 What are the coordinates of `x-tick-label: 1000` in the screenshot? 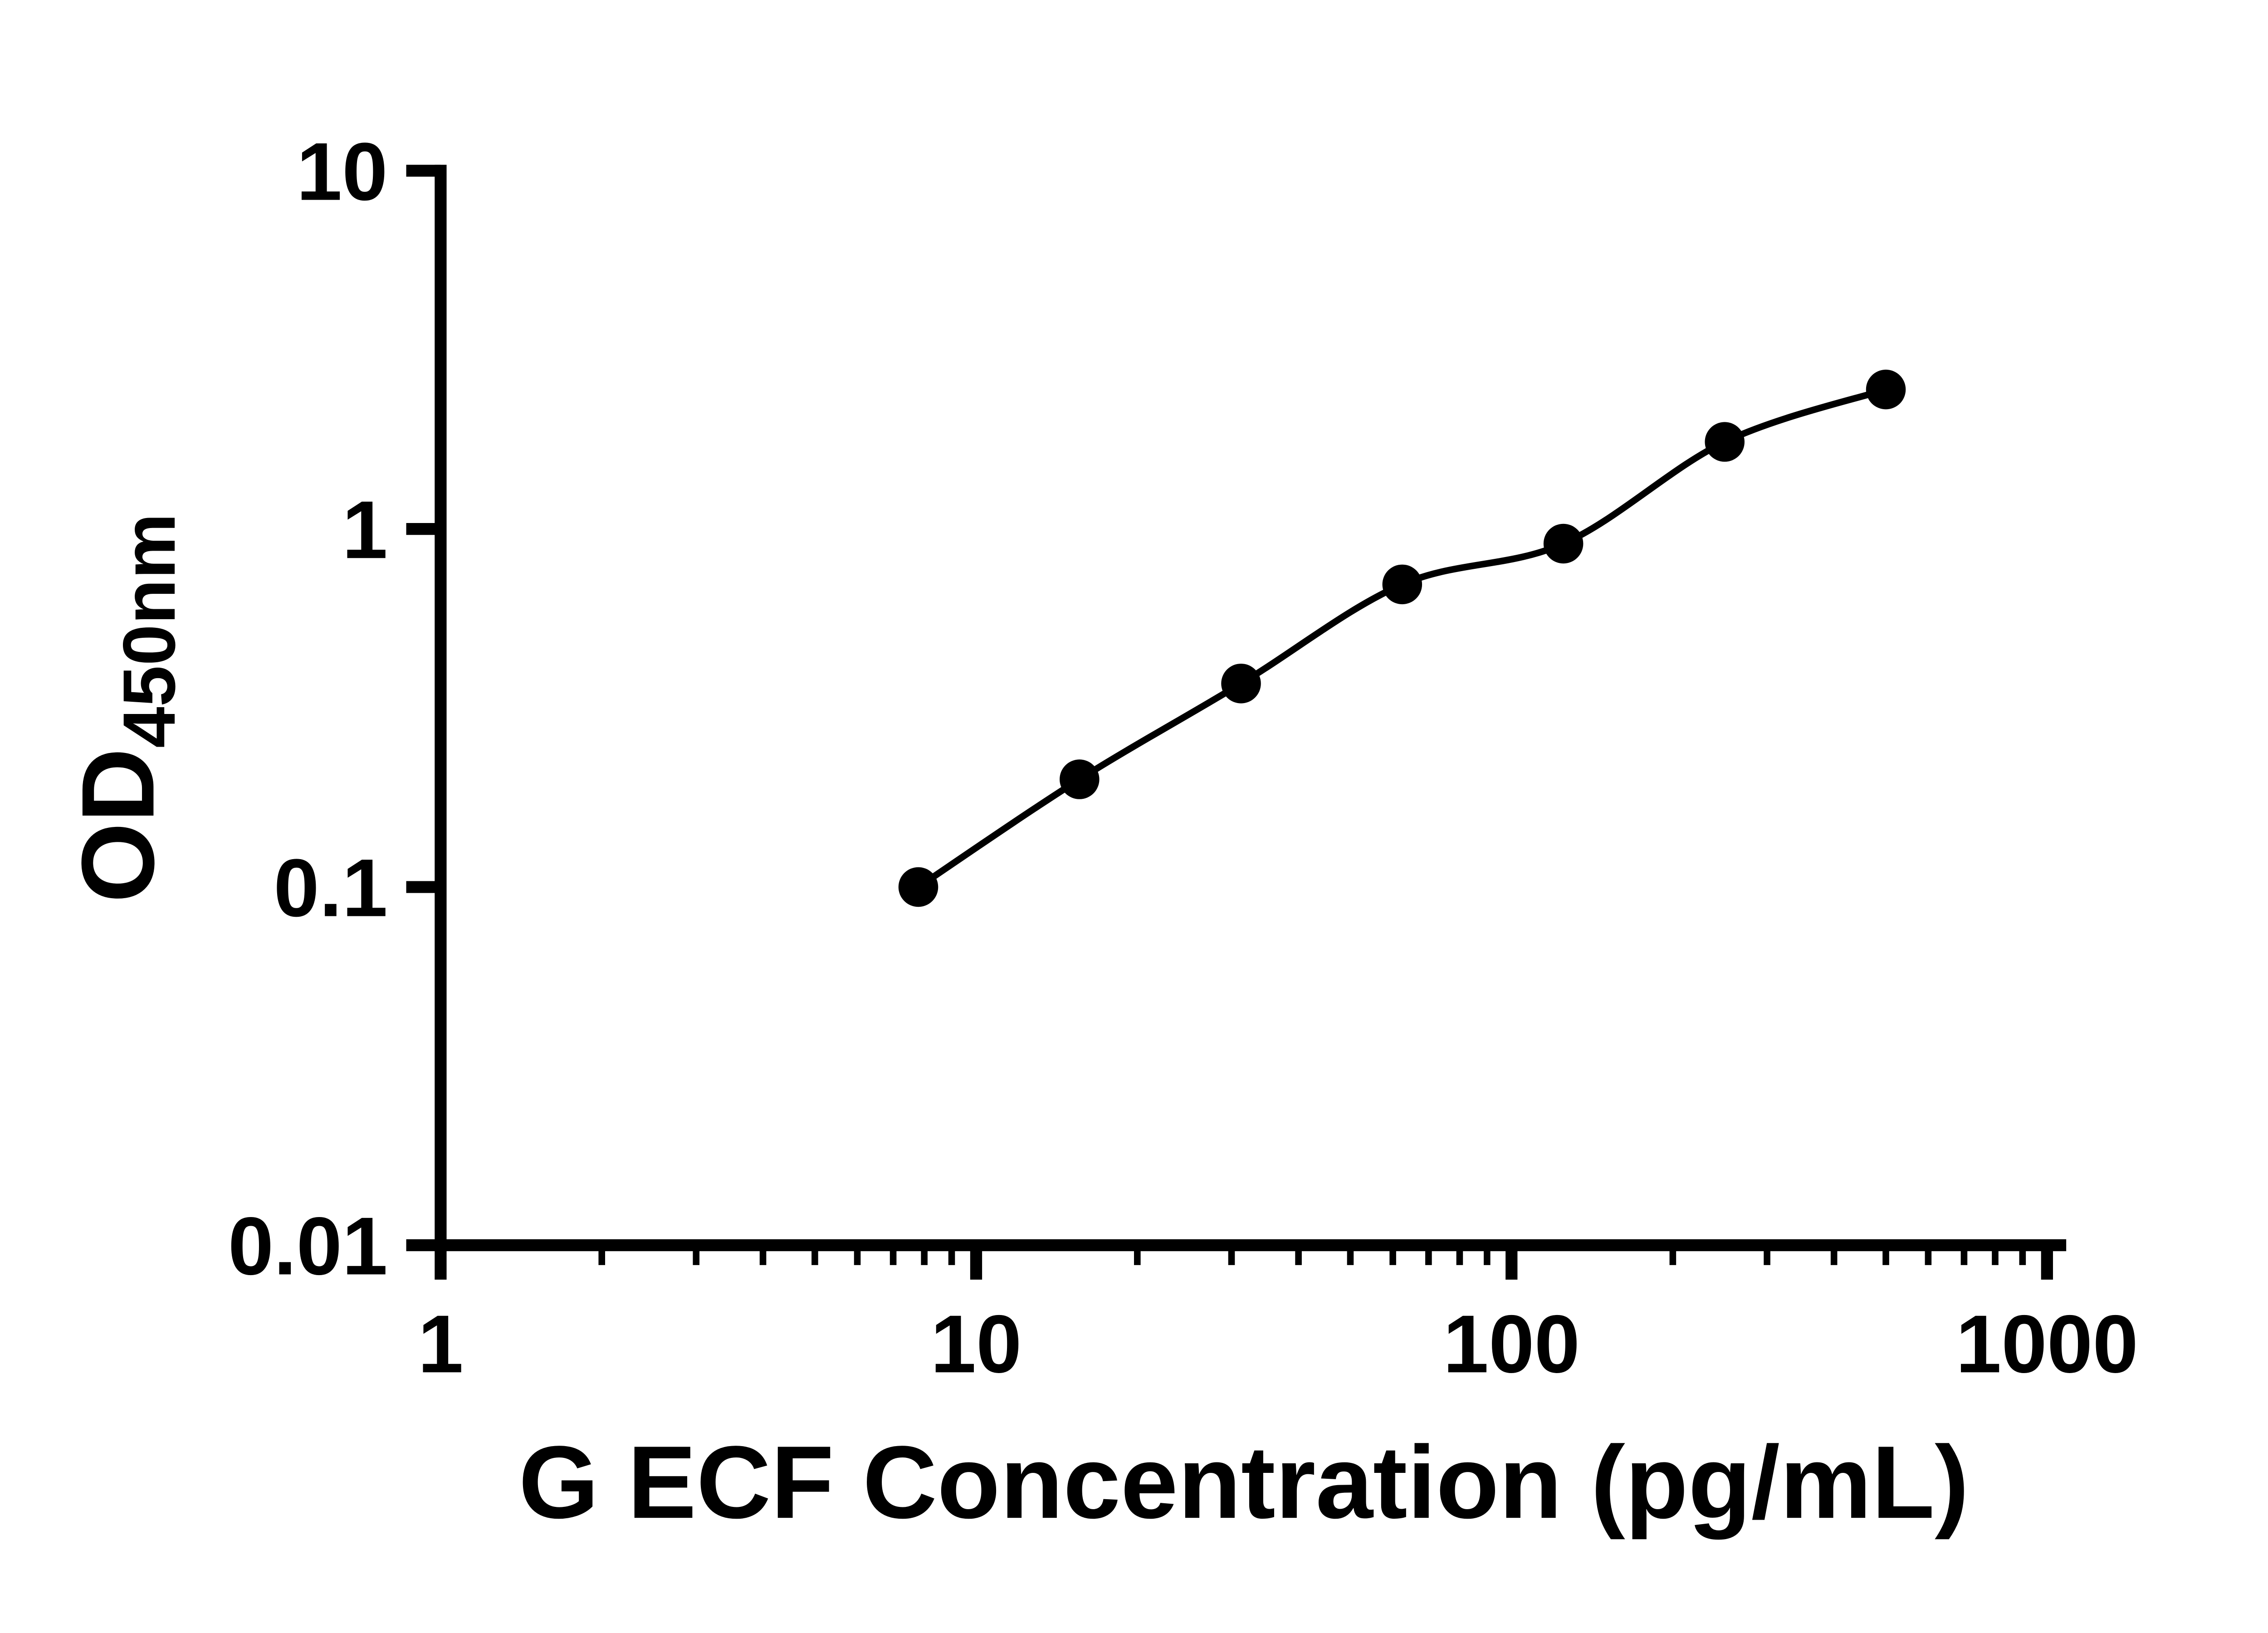 It's located at (2047, 1344).